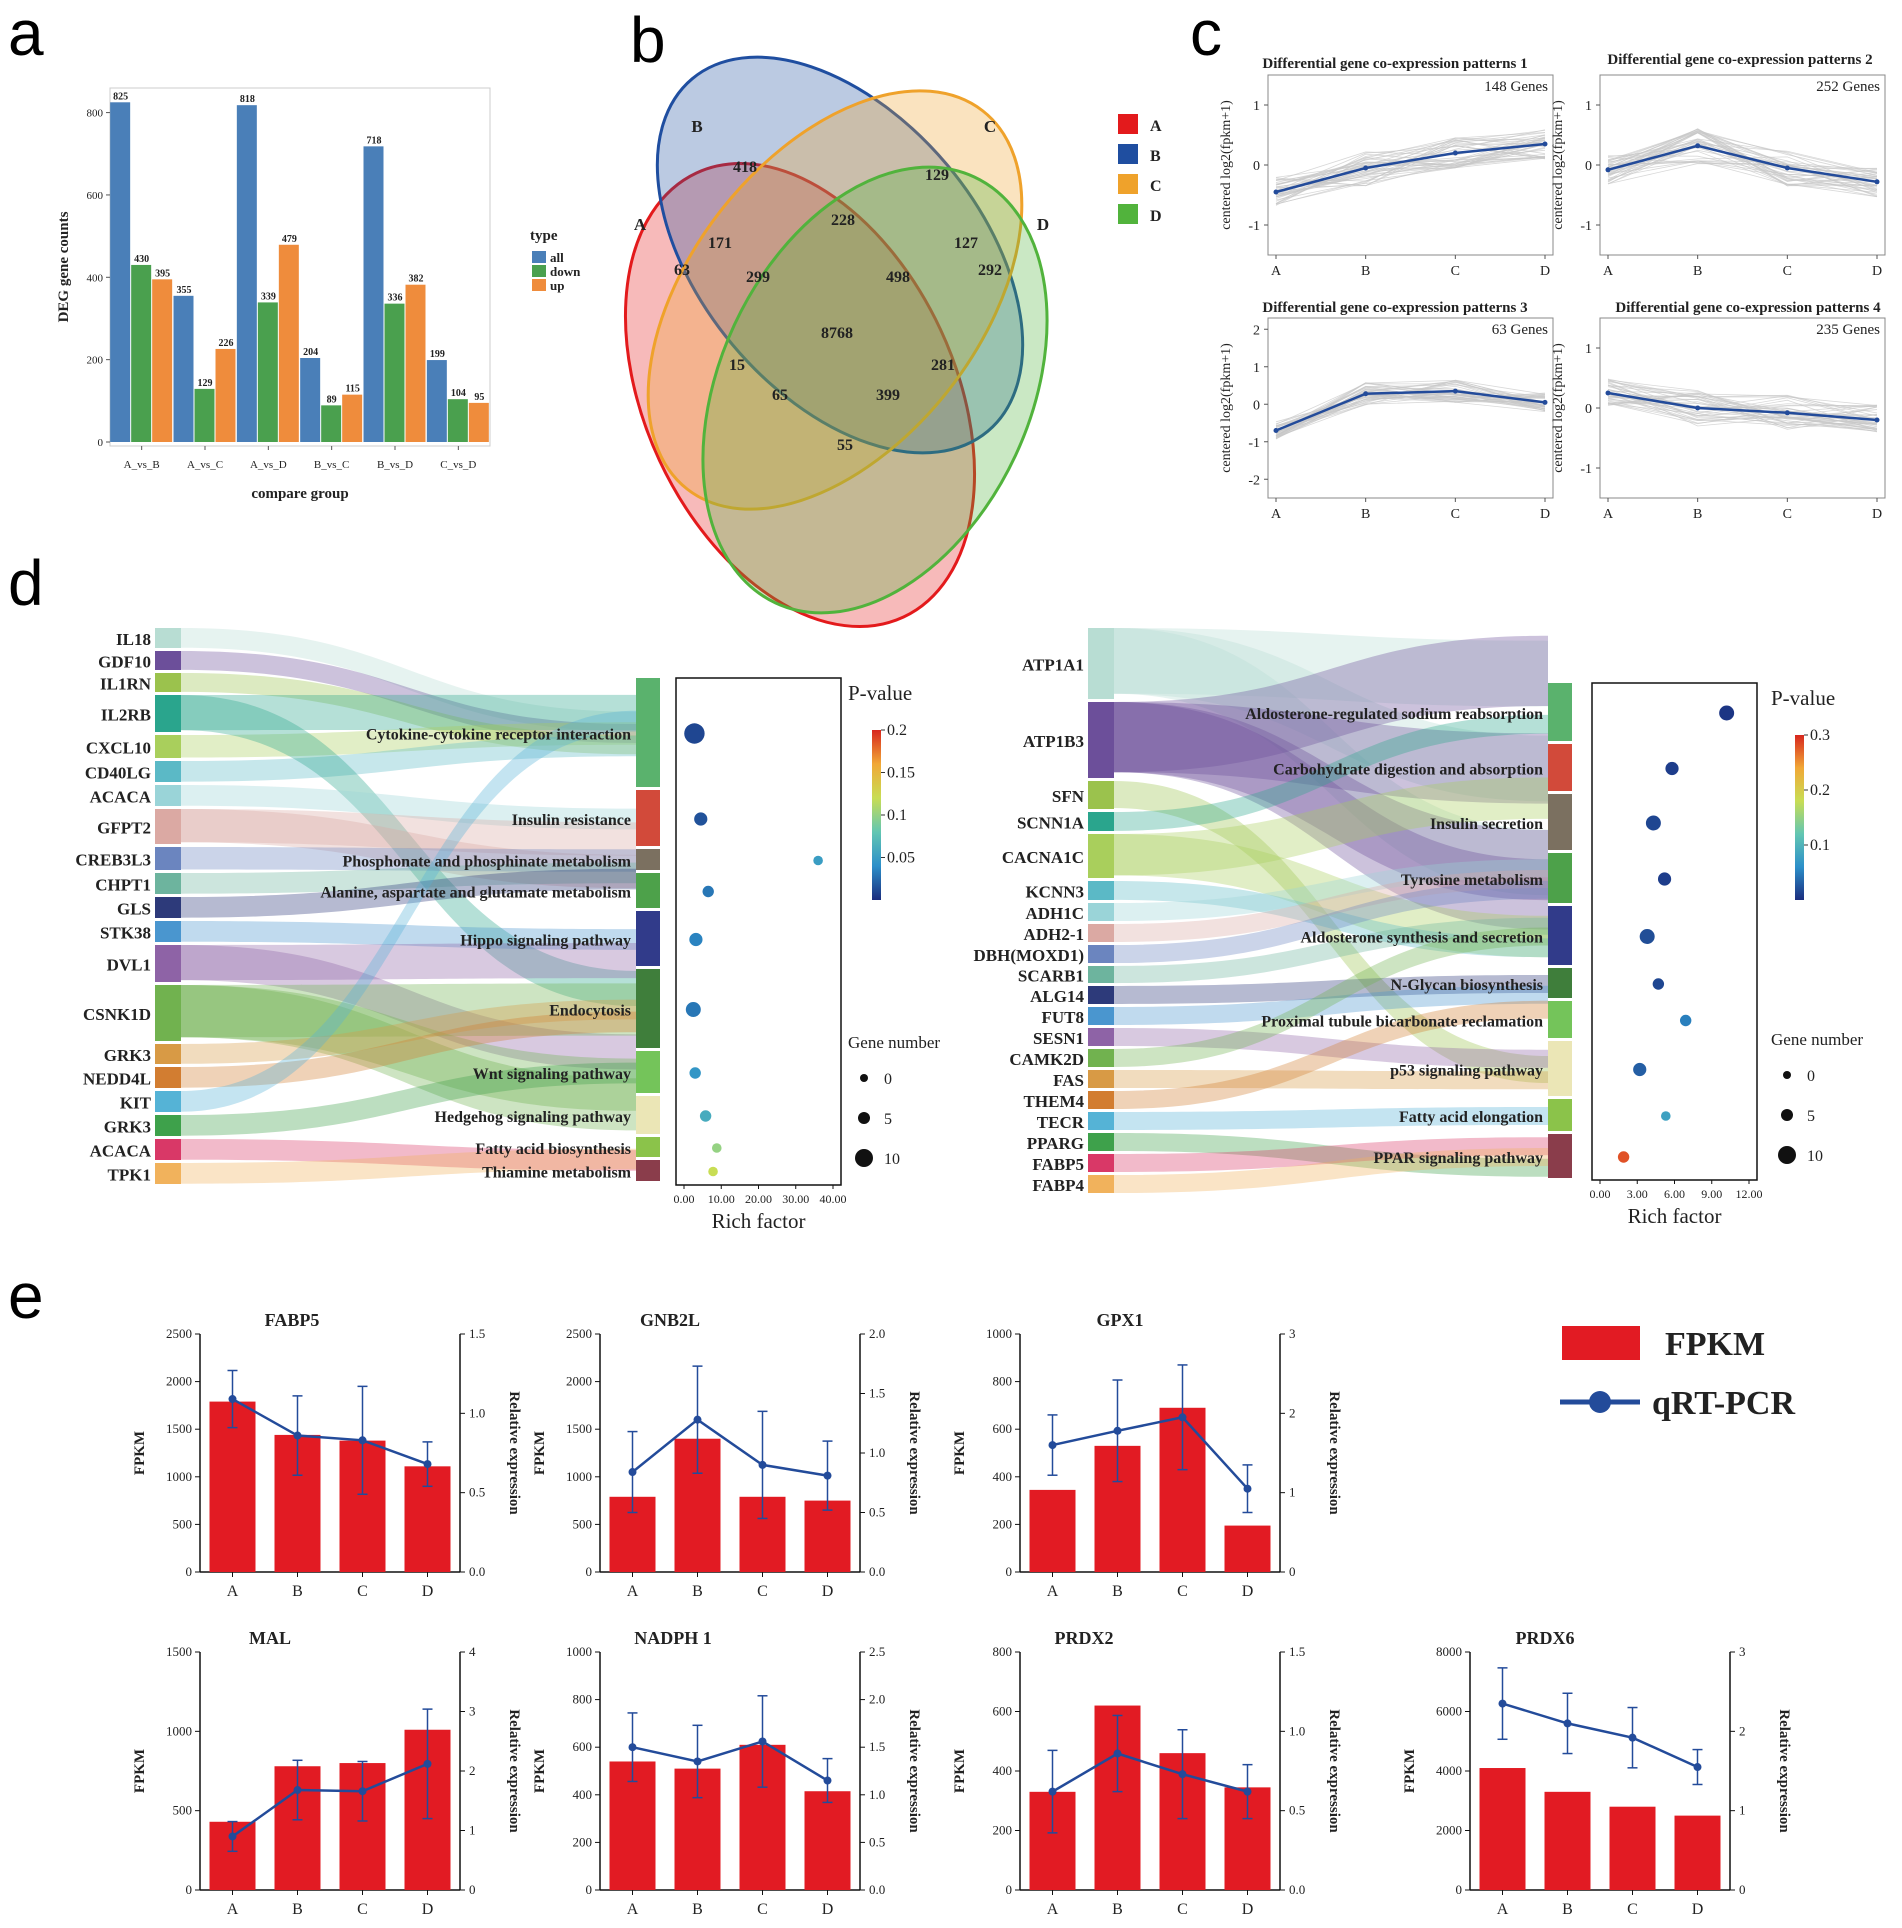  Describe the element at coordinates (877, 1452) in the screenshot. I see `right-tick-label: 1.0` at that location.